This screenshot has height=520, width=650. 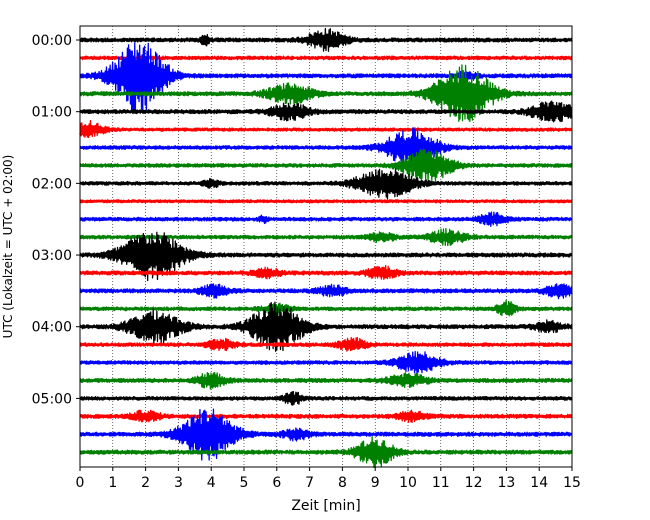 I want to click on x-axis-ticks: 0 1 2 3 4 5 6 7 8 9 10 11 12 13 14 15, so click(x=328, y=479).